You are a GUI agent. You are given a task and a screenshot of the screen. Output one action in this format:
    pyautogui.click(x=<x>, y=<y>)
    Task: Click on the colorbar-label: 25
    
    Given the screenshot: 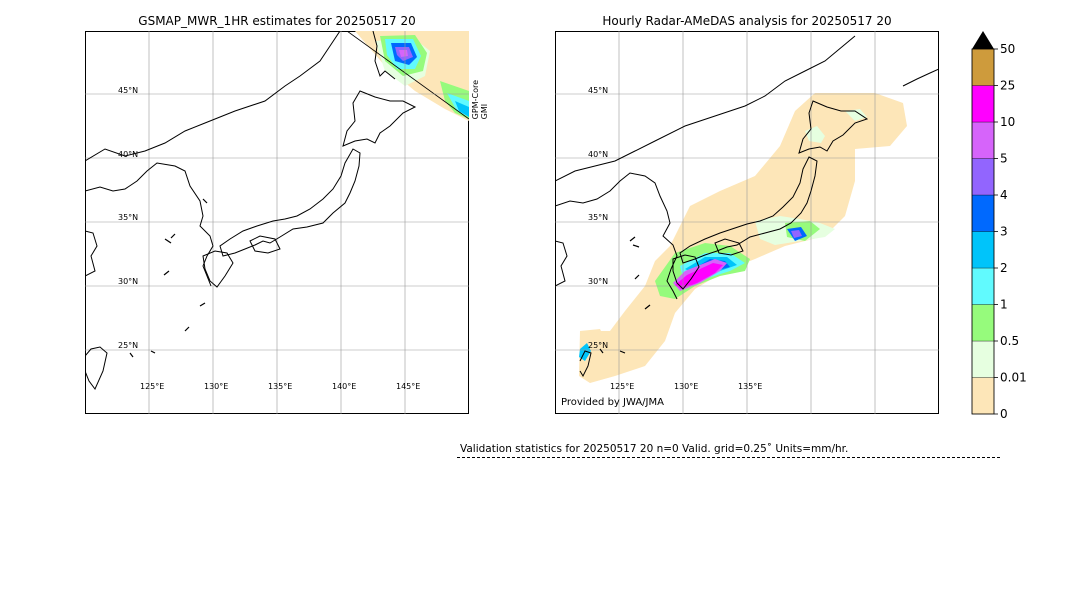 What is the action you would take?
    pyautogui.click(x=1007, y=86)
    